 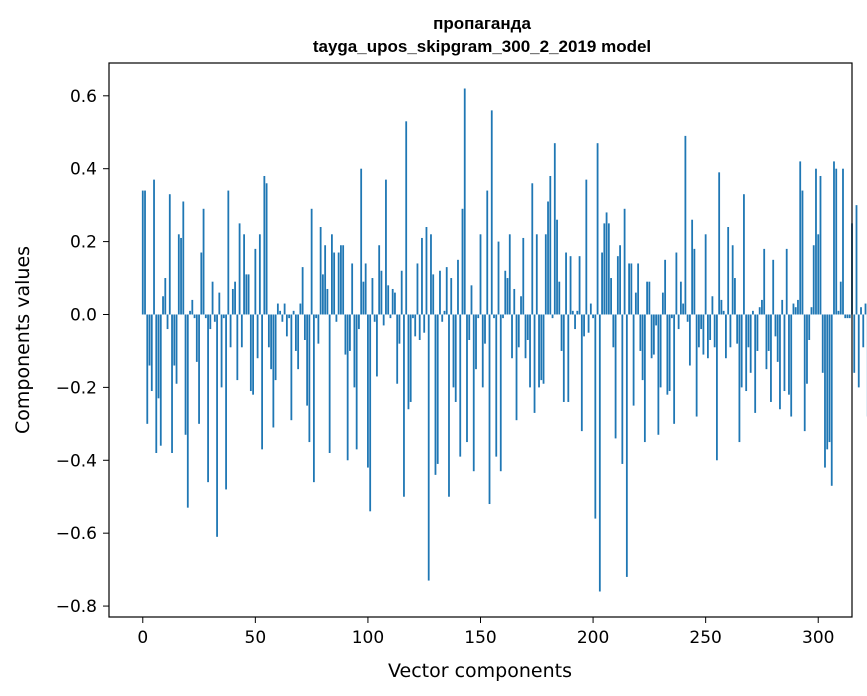 I want to click on y-tick-label: −0.6, so click(x=76, y=534).